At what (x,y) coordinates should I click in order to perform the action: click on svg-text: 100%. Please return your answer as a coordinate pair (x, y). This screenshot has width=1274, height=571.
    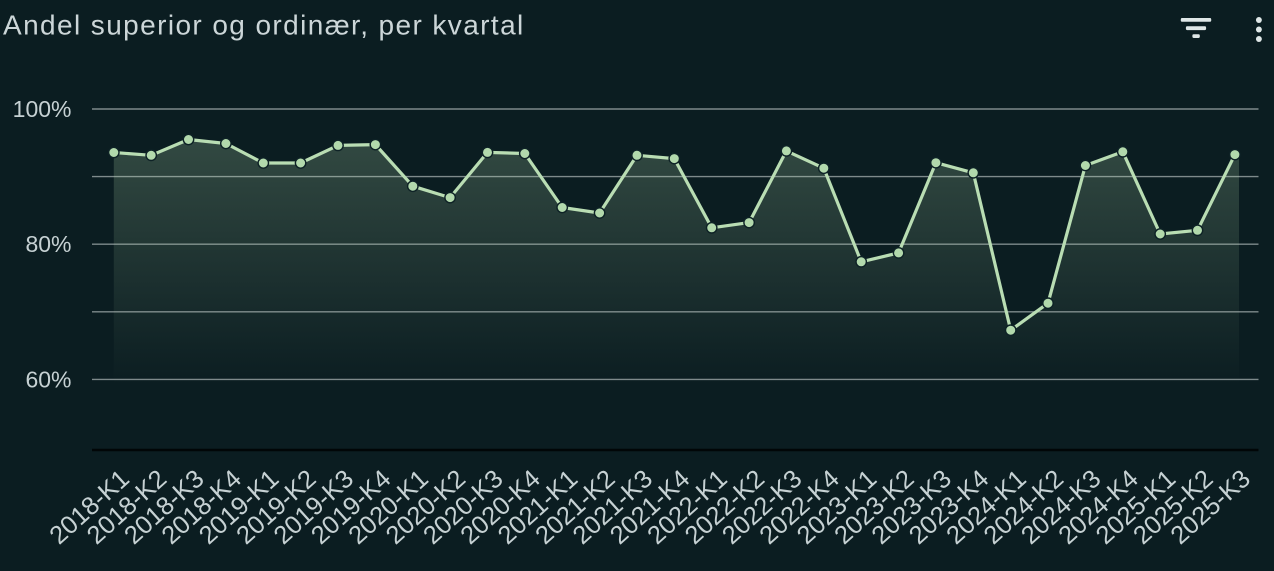
    Looking at the image, I should click on (42, 109).